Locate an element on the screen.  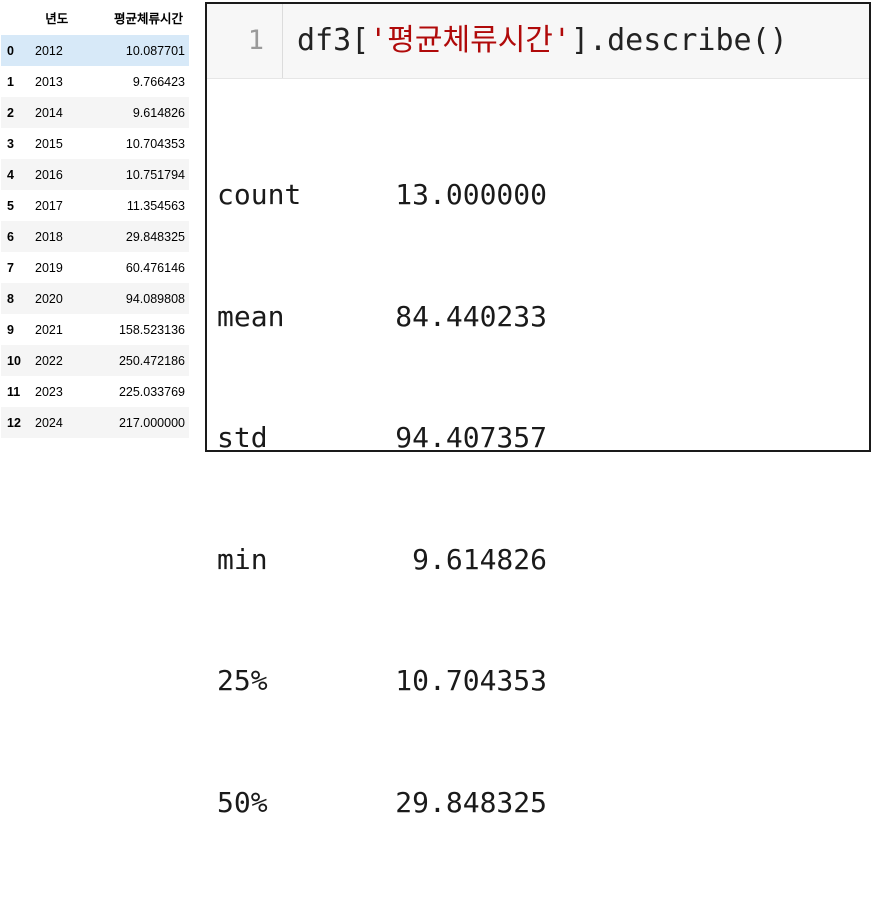
stat-key: std is located at coordinates (242, 437).